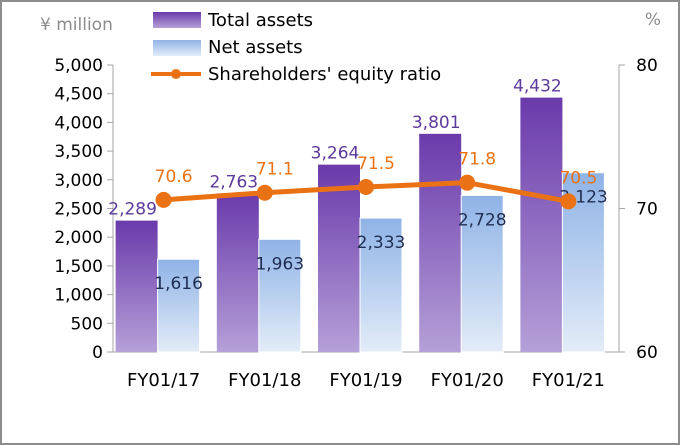 Image resolution: width=680 pixels, height=445 pixels. Describe the element at coordinates (647, 353) in the screenshot. I see `right-axis-tick-label: 60` at that location.